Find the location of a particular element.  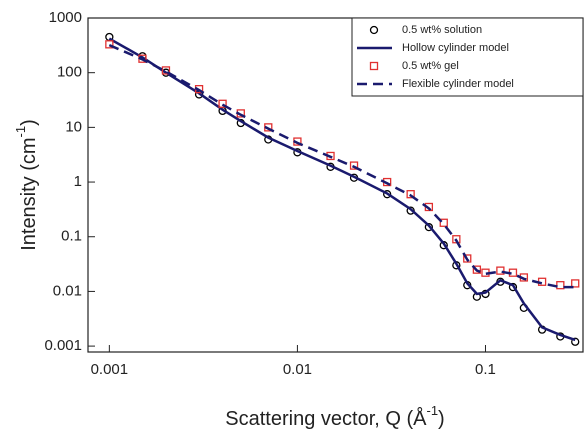

legend-label: Hollow cylinder model is located at coordinates (455, 48).